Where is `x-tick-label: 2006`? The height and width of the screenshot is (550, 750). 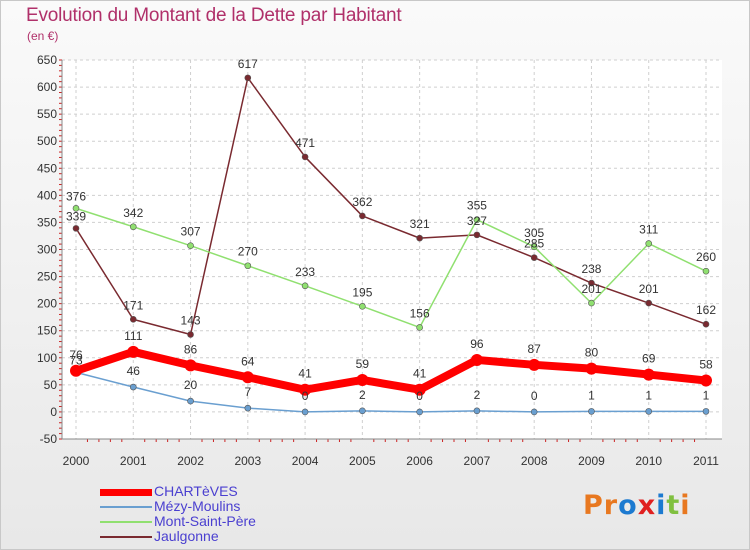
x-tick-label: 2006 is located at coordinates (419, 461).